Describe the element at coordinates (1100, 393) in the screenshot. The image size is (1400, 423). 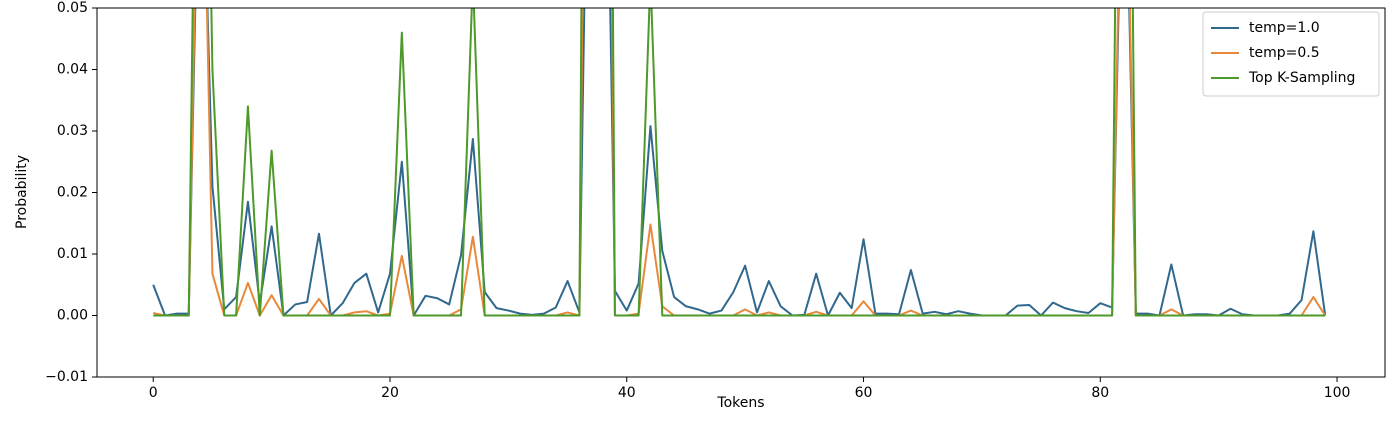
I see `x-tick-label: 80` at that location.